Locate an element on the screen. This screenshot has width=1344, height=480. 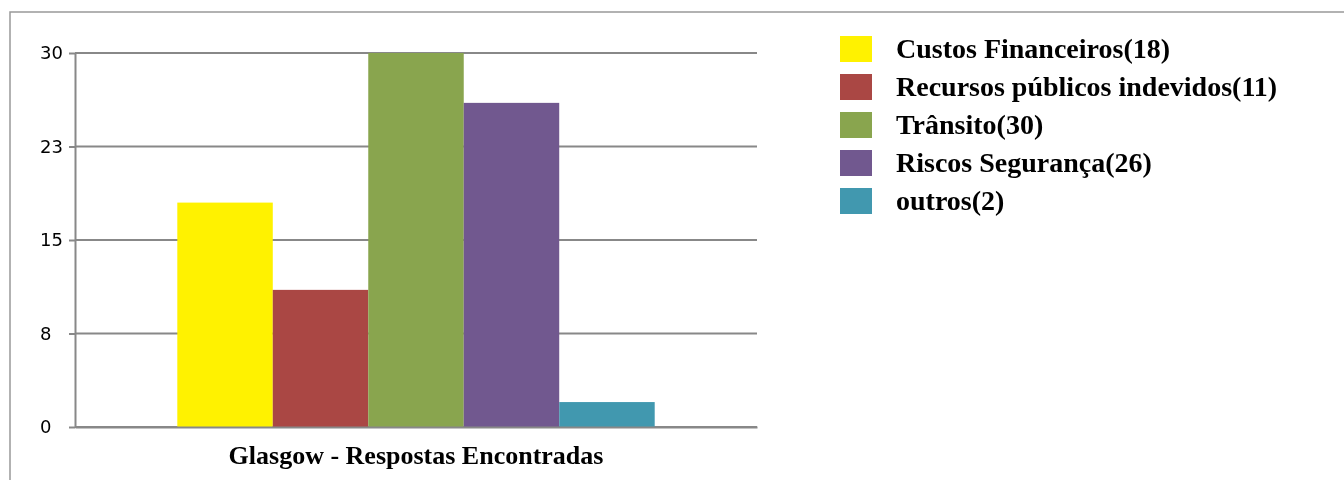
y-tick-label: 8 is located at coordinates (46, 333).